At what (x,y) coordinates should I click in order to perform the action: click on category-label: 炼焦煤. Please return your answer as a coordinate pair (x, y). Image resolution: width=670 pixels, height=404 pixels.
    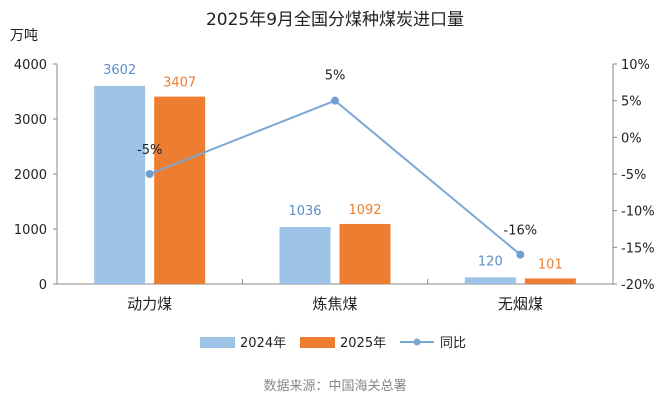
    Looking at the image, I should click on (334, 304).